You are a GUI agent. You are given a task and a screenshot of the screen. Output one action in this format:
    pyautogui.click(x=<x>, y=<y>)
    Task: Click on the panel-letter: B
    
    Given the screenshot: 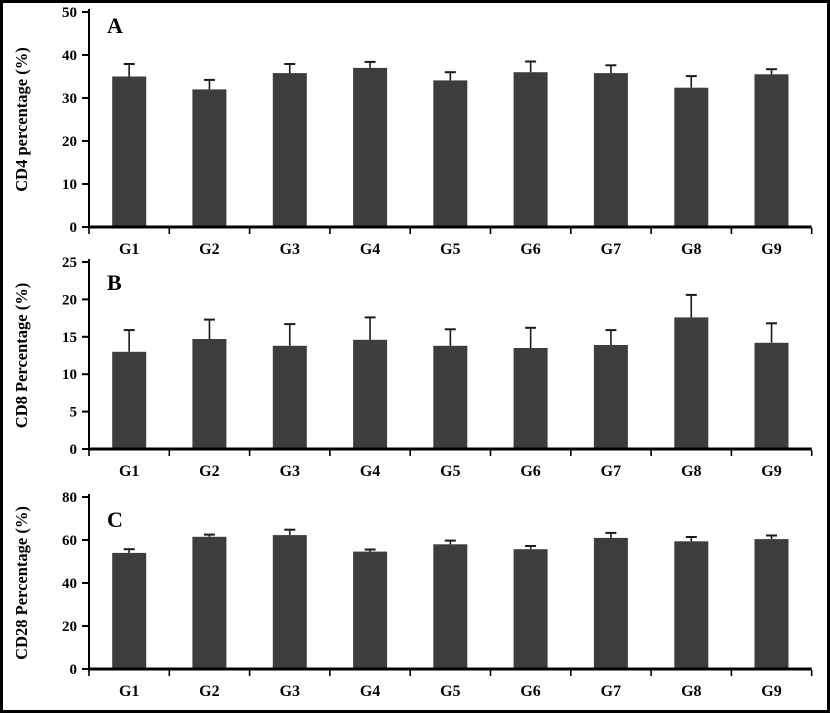 What is the action you would take?
    pyautogui.click(x=114, y=282)
    